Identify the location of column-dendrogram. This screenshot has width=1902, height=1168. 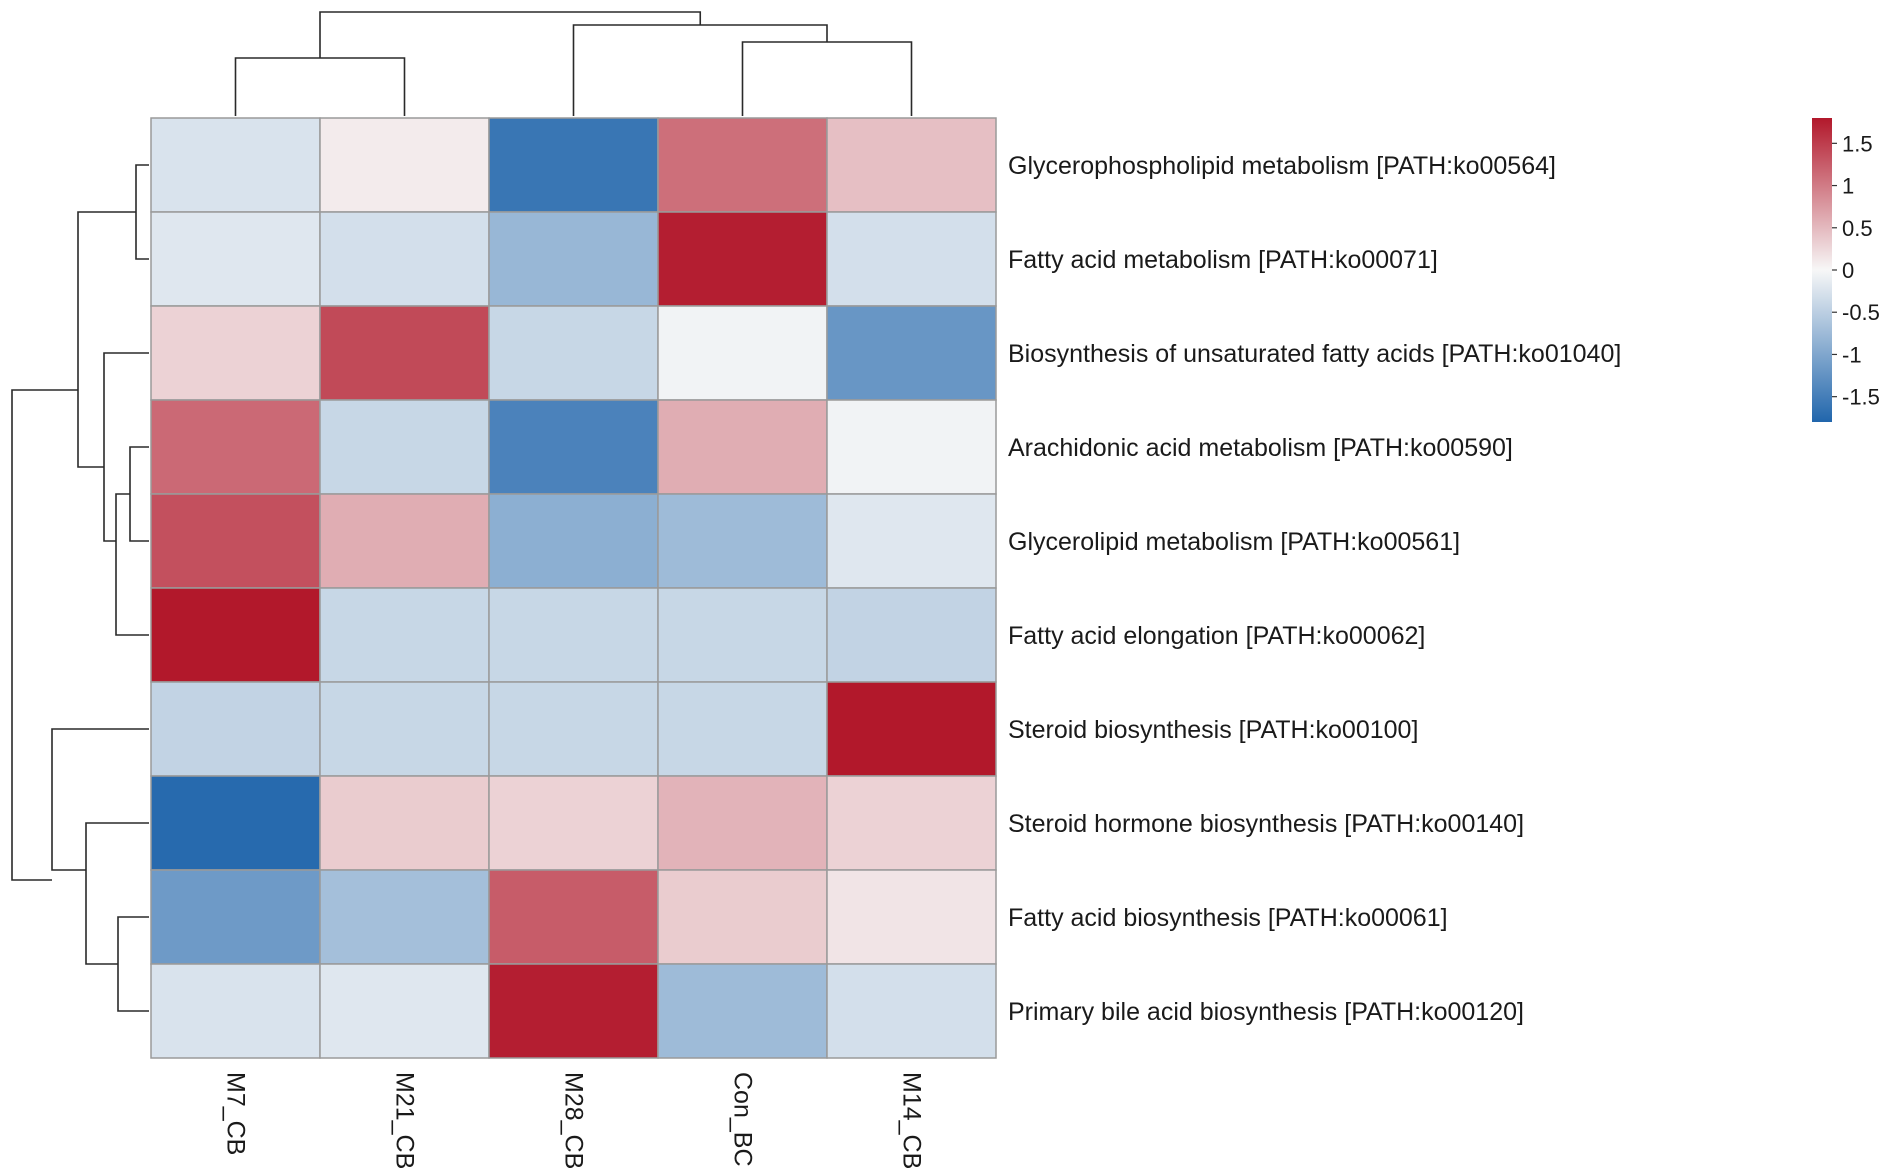
(573, 63).